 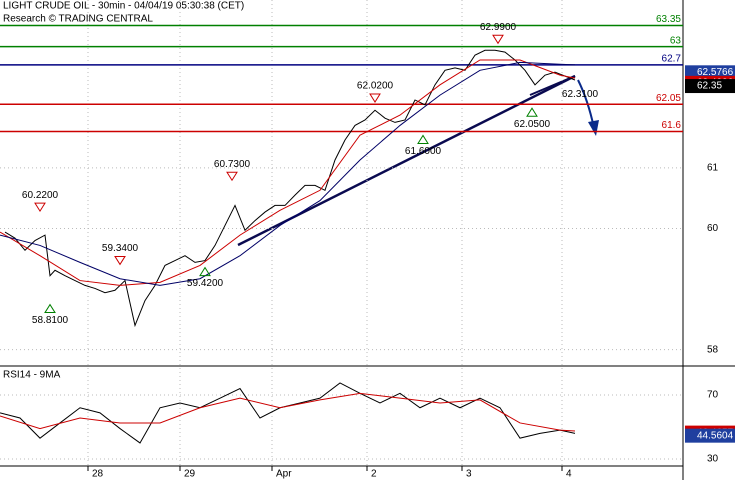 I want to click on y-tick-label: 30, so click(x=713, y=459).